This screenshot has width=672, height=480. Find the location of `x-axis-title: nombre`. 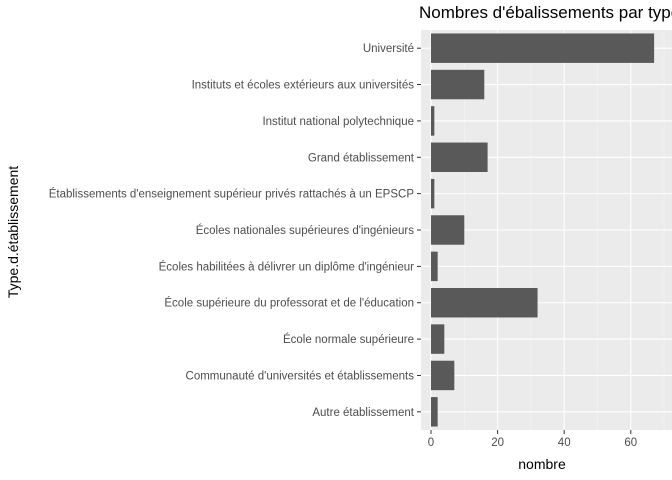

x-axis-title: nombre is located at coordinates (542, 464).